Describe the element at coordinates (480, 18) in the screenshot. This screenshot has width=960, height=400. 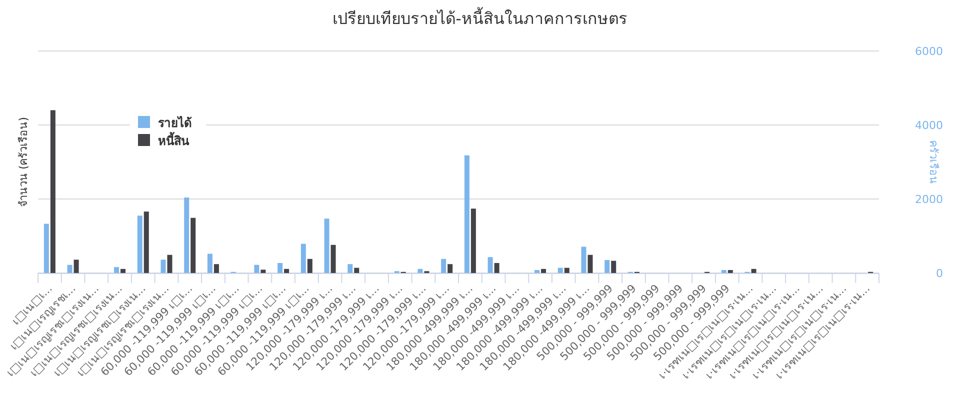
I see `title: เปรียบเทียบรายได้-หนี้สินในภาคการเกษตร` at that location.